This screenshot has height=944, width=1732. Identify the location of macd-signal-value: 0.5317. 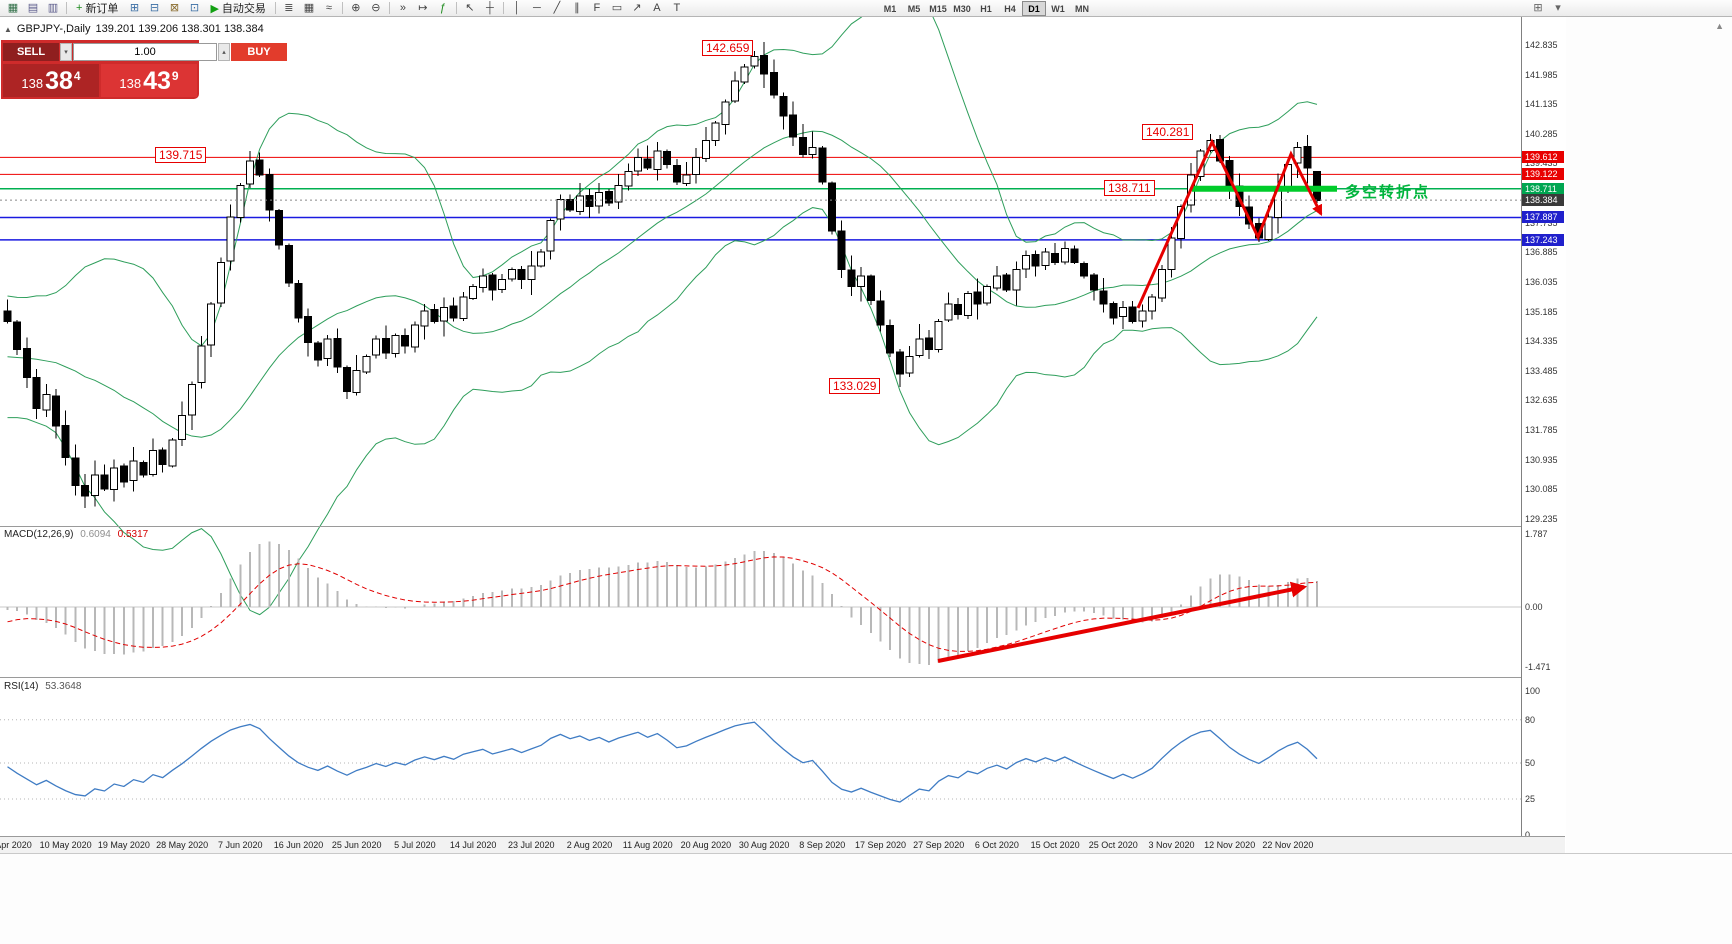
(133, 534).